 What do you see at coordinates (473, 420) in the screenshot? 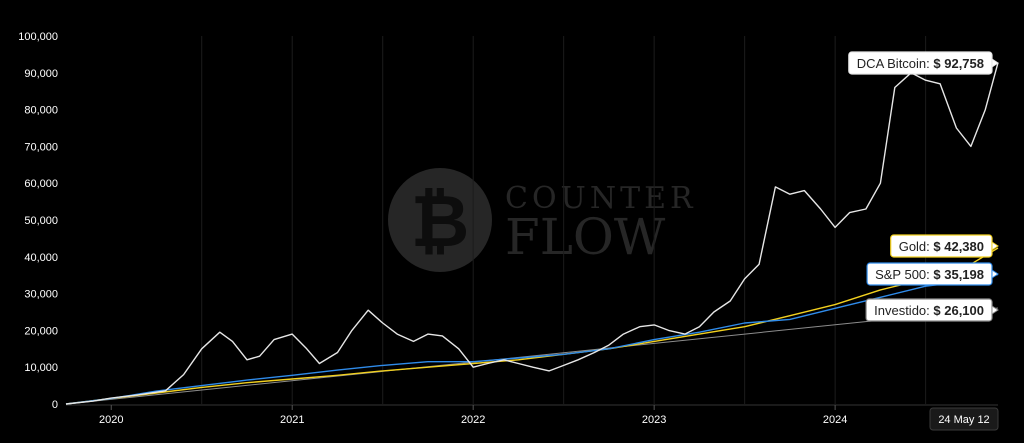
I see `x-tick-label: 2022` at bounding box center [473, 420].